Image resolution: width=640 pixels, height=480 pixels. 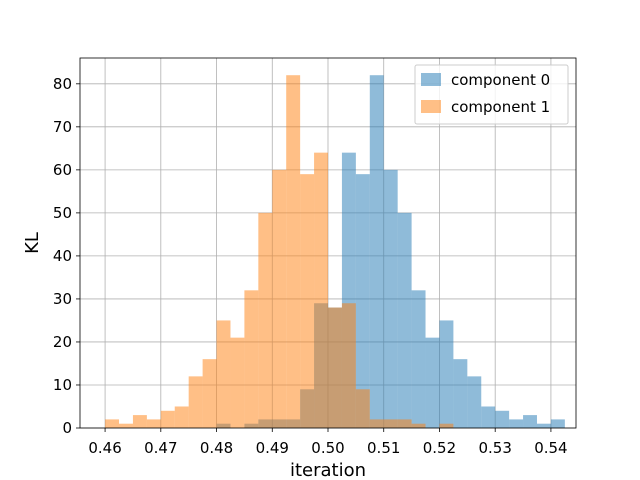 What do you see at coordinates (328, 470) in the screenshot?
I see `x-axis-label: iteration` at bounding box center [328, 470].